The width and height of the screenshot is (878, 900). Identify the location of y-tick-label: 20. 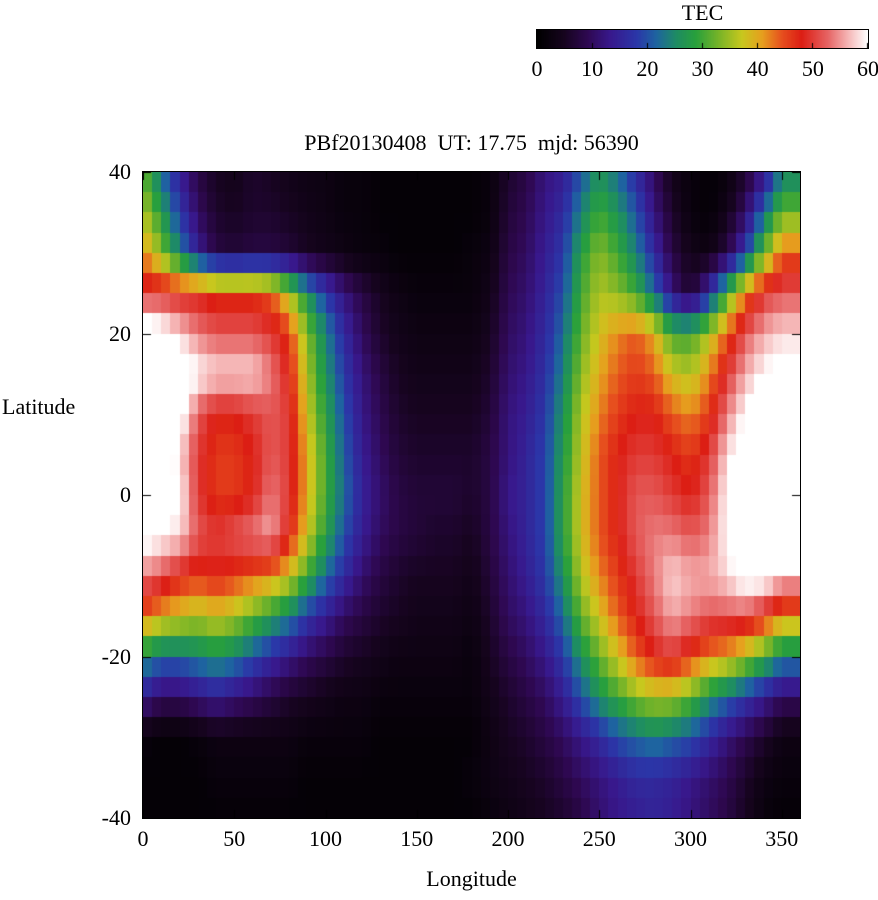
(120, 333).